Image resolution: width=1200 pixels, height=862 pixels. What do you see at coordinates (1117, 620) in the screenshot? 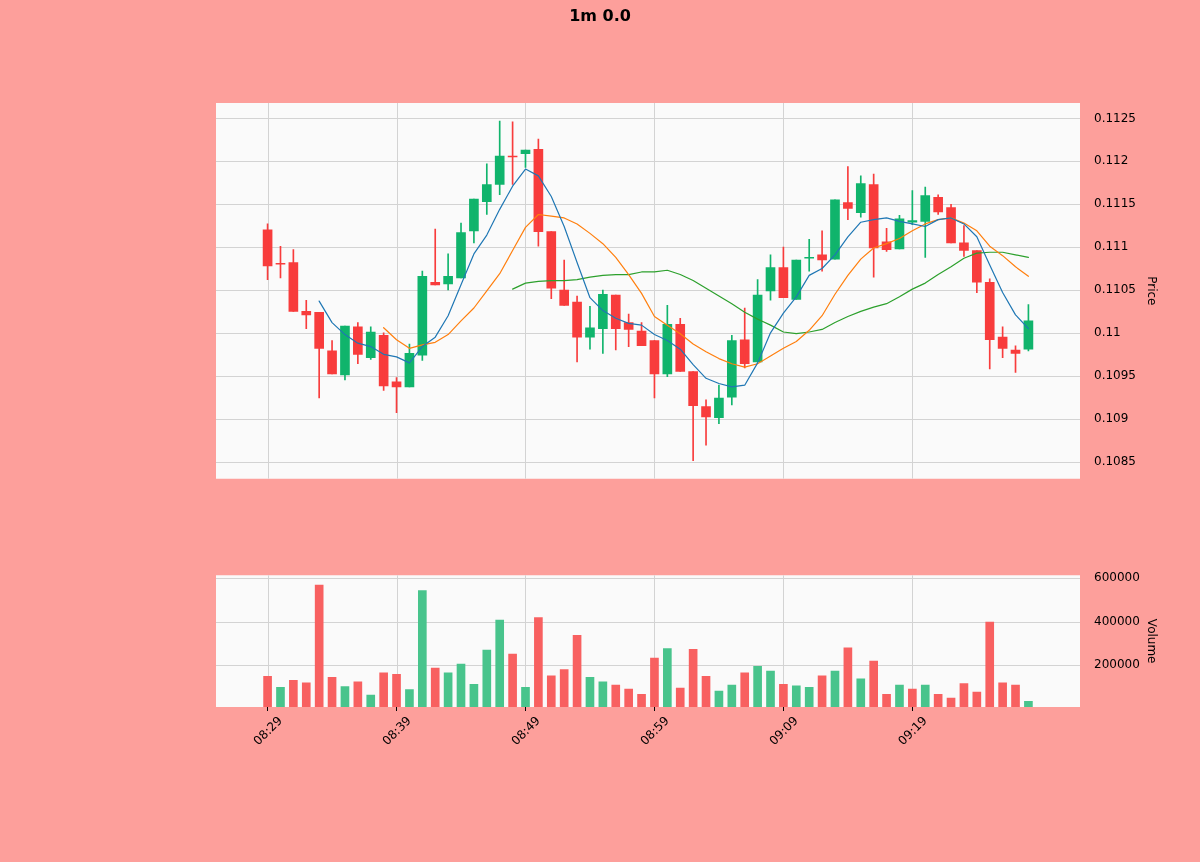
I see `y-tick-label: 400000` at bounding box center [1117, 620].